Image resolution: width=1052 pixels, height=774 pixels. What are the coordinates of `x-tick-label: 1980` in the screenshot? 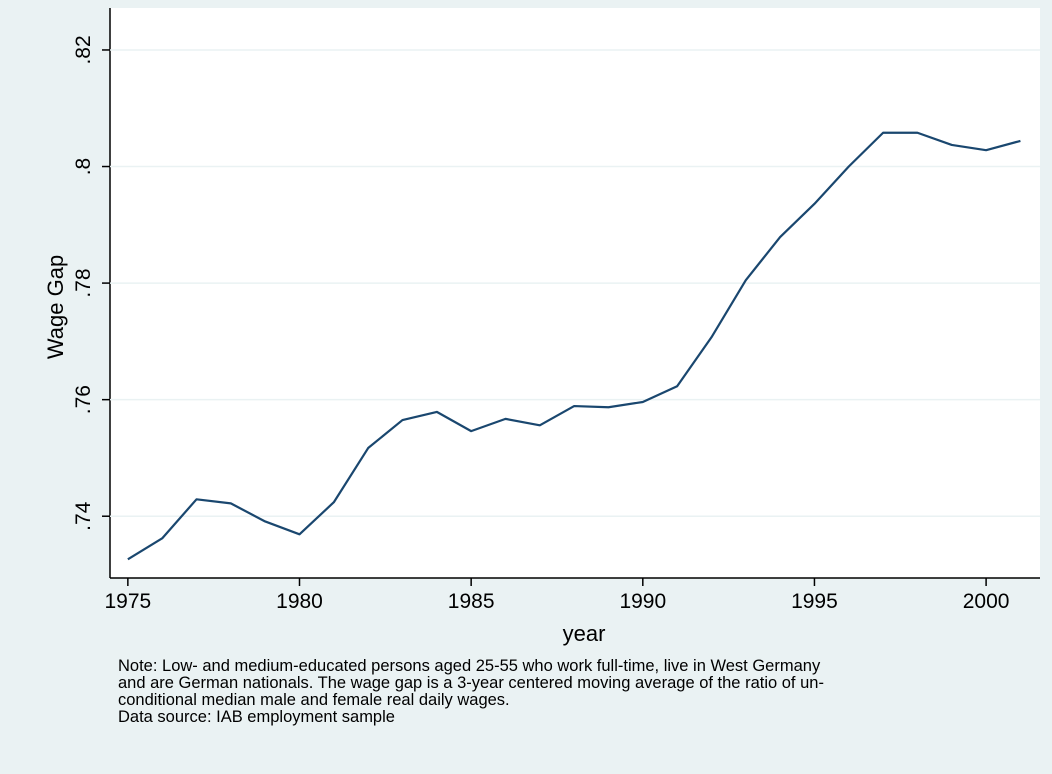 It's located at (299, 601).